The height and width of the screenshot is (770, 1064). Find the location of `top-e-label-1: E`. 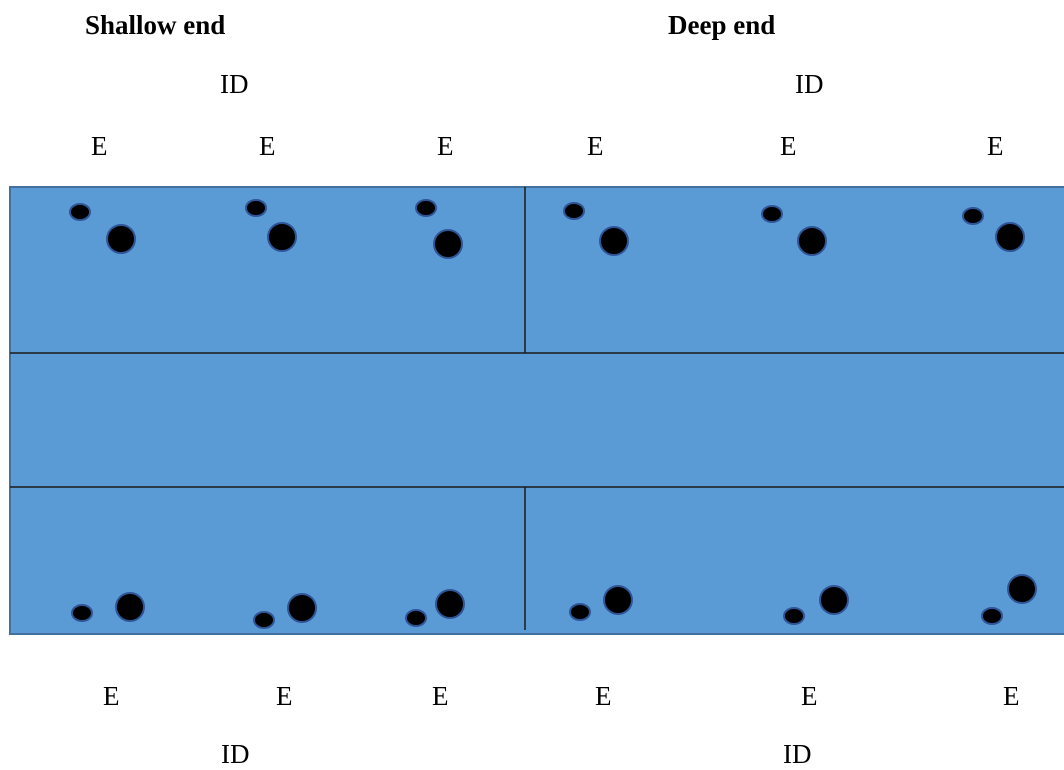

top-e-label-1: E is located at coordinates (99, 146).